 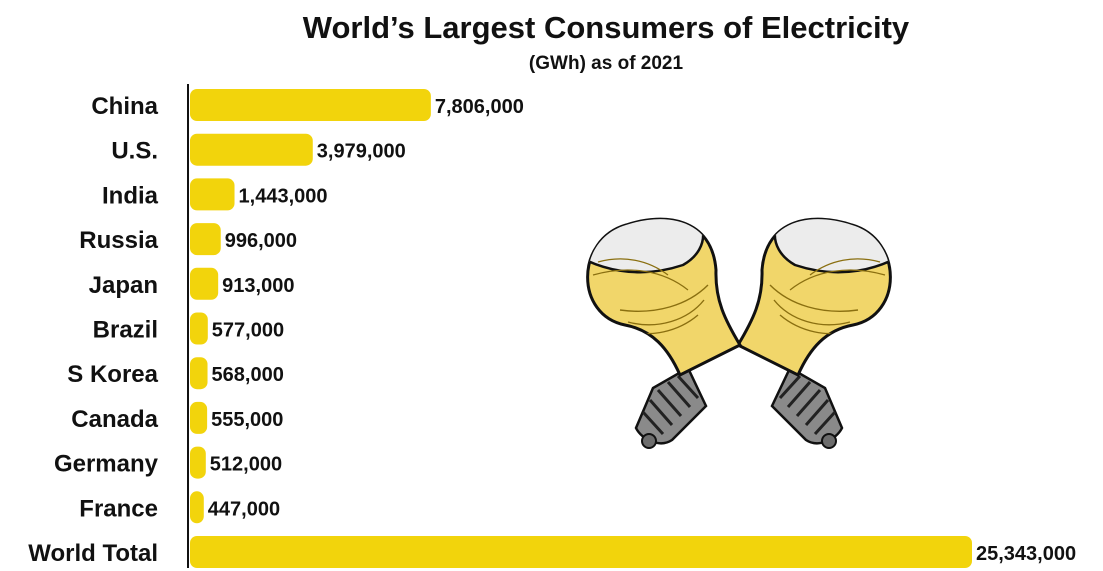 I want to click on bar-s-korea, so click(x=199, y=373).